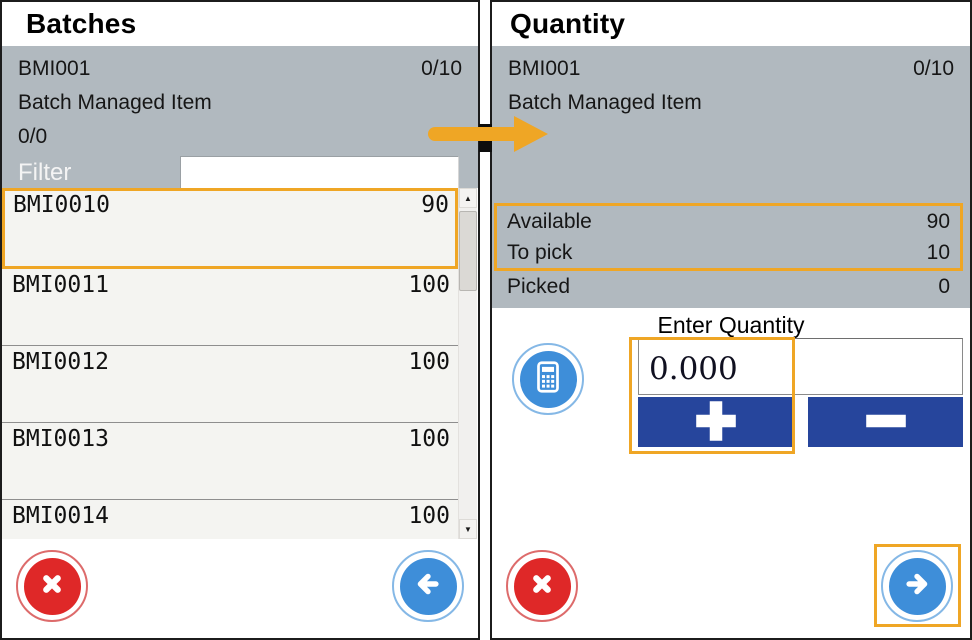  I want to click on batch-qty: 90, so click(435, 205).